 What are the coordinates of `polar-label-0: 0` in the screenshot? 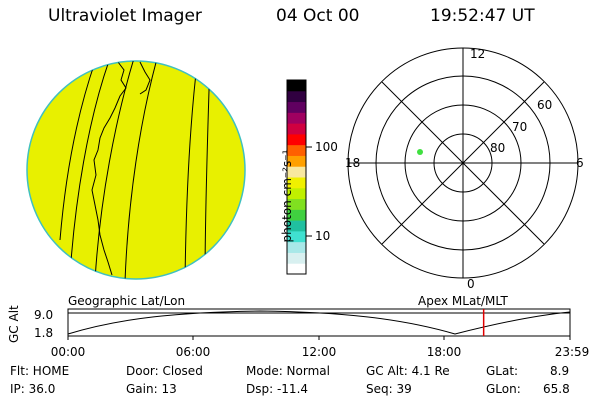 It's located at (471, 284).